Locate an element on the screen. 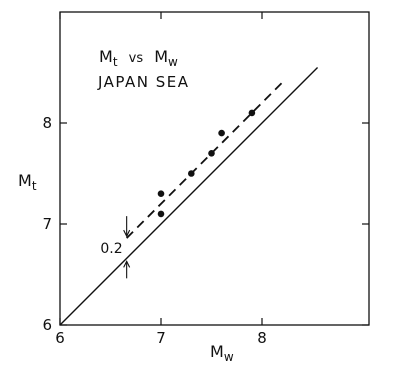  y-tick-label: 8 is located at coordinates (47, 123).